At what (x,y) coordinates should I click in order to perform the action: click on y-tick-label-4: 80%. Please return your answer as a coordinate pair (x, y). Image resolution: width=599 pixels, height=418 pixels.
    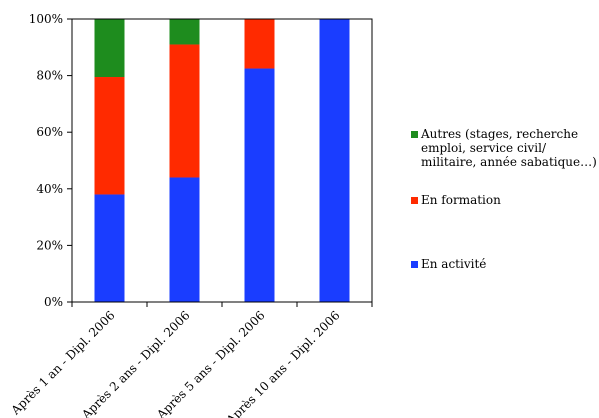
    Looking at the image, I should click on (49, 76).